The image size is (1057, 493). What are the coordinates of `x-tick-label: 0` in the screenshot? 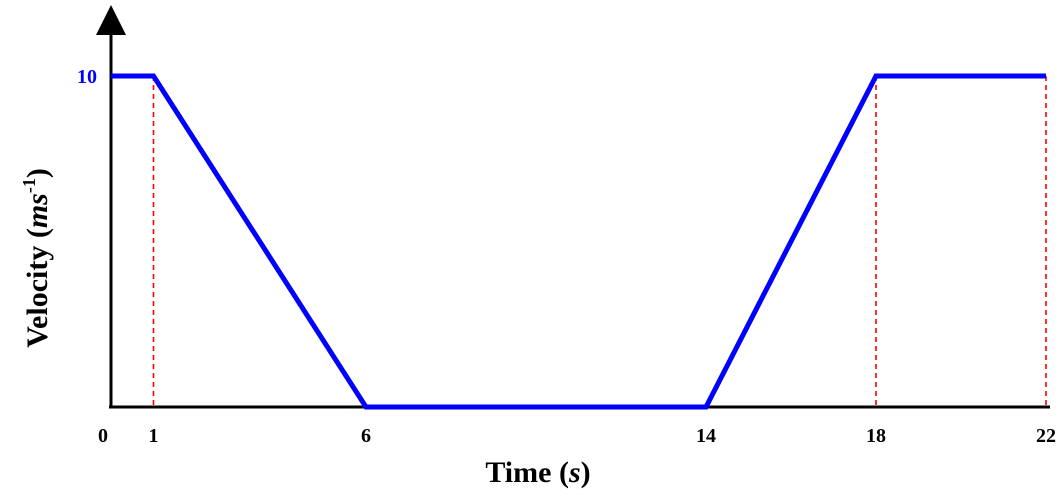 It's located at (103, 436).